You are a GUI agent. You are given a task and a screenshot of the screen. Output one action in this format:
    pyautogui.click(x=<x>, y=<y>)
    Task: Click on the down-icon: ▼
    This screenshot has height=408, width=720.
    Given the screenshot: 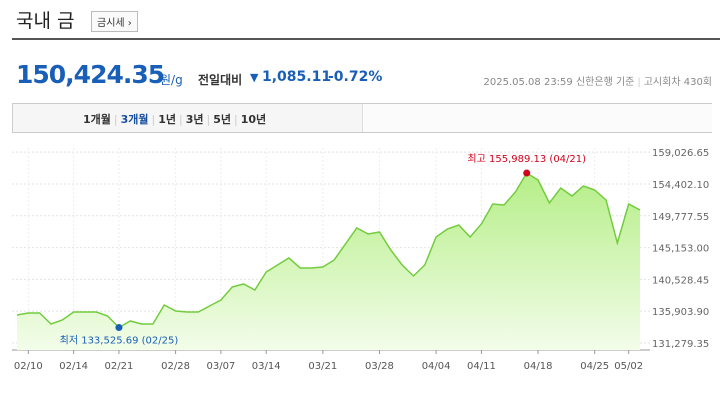 What is the action you would take?
    pyautogui.click(x=254, y=77)
    